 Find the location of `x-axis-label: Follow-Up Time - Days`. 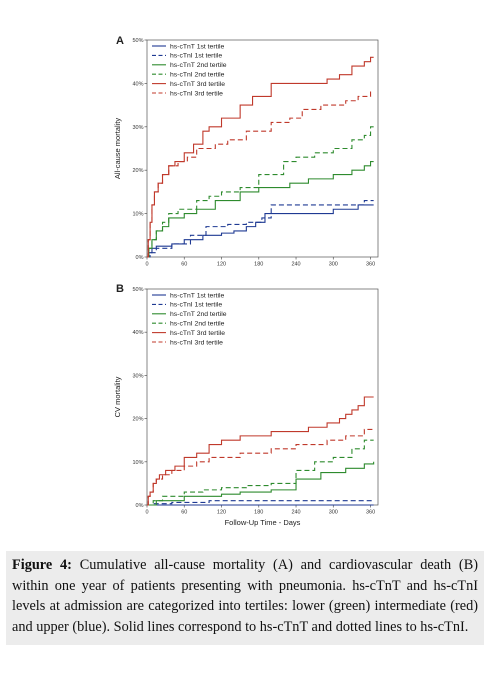

x-axis-label: Follow-Up Time - Days is located at coordinates (263, 522).